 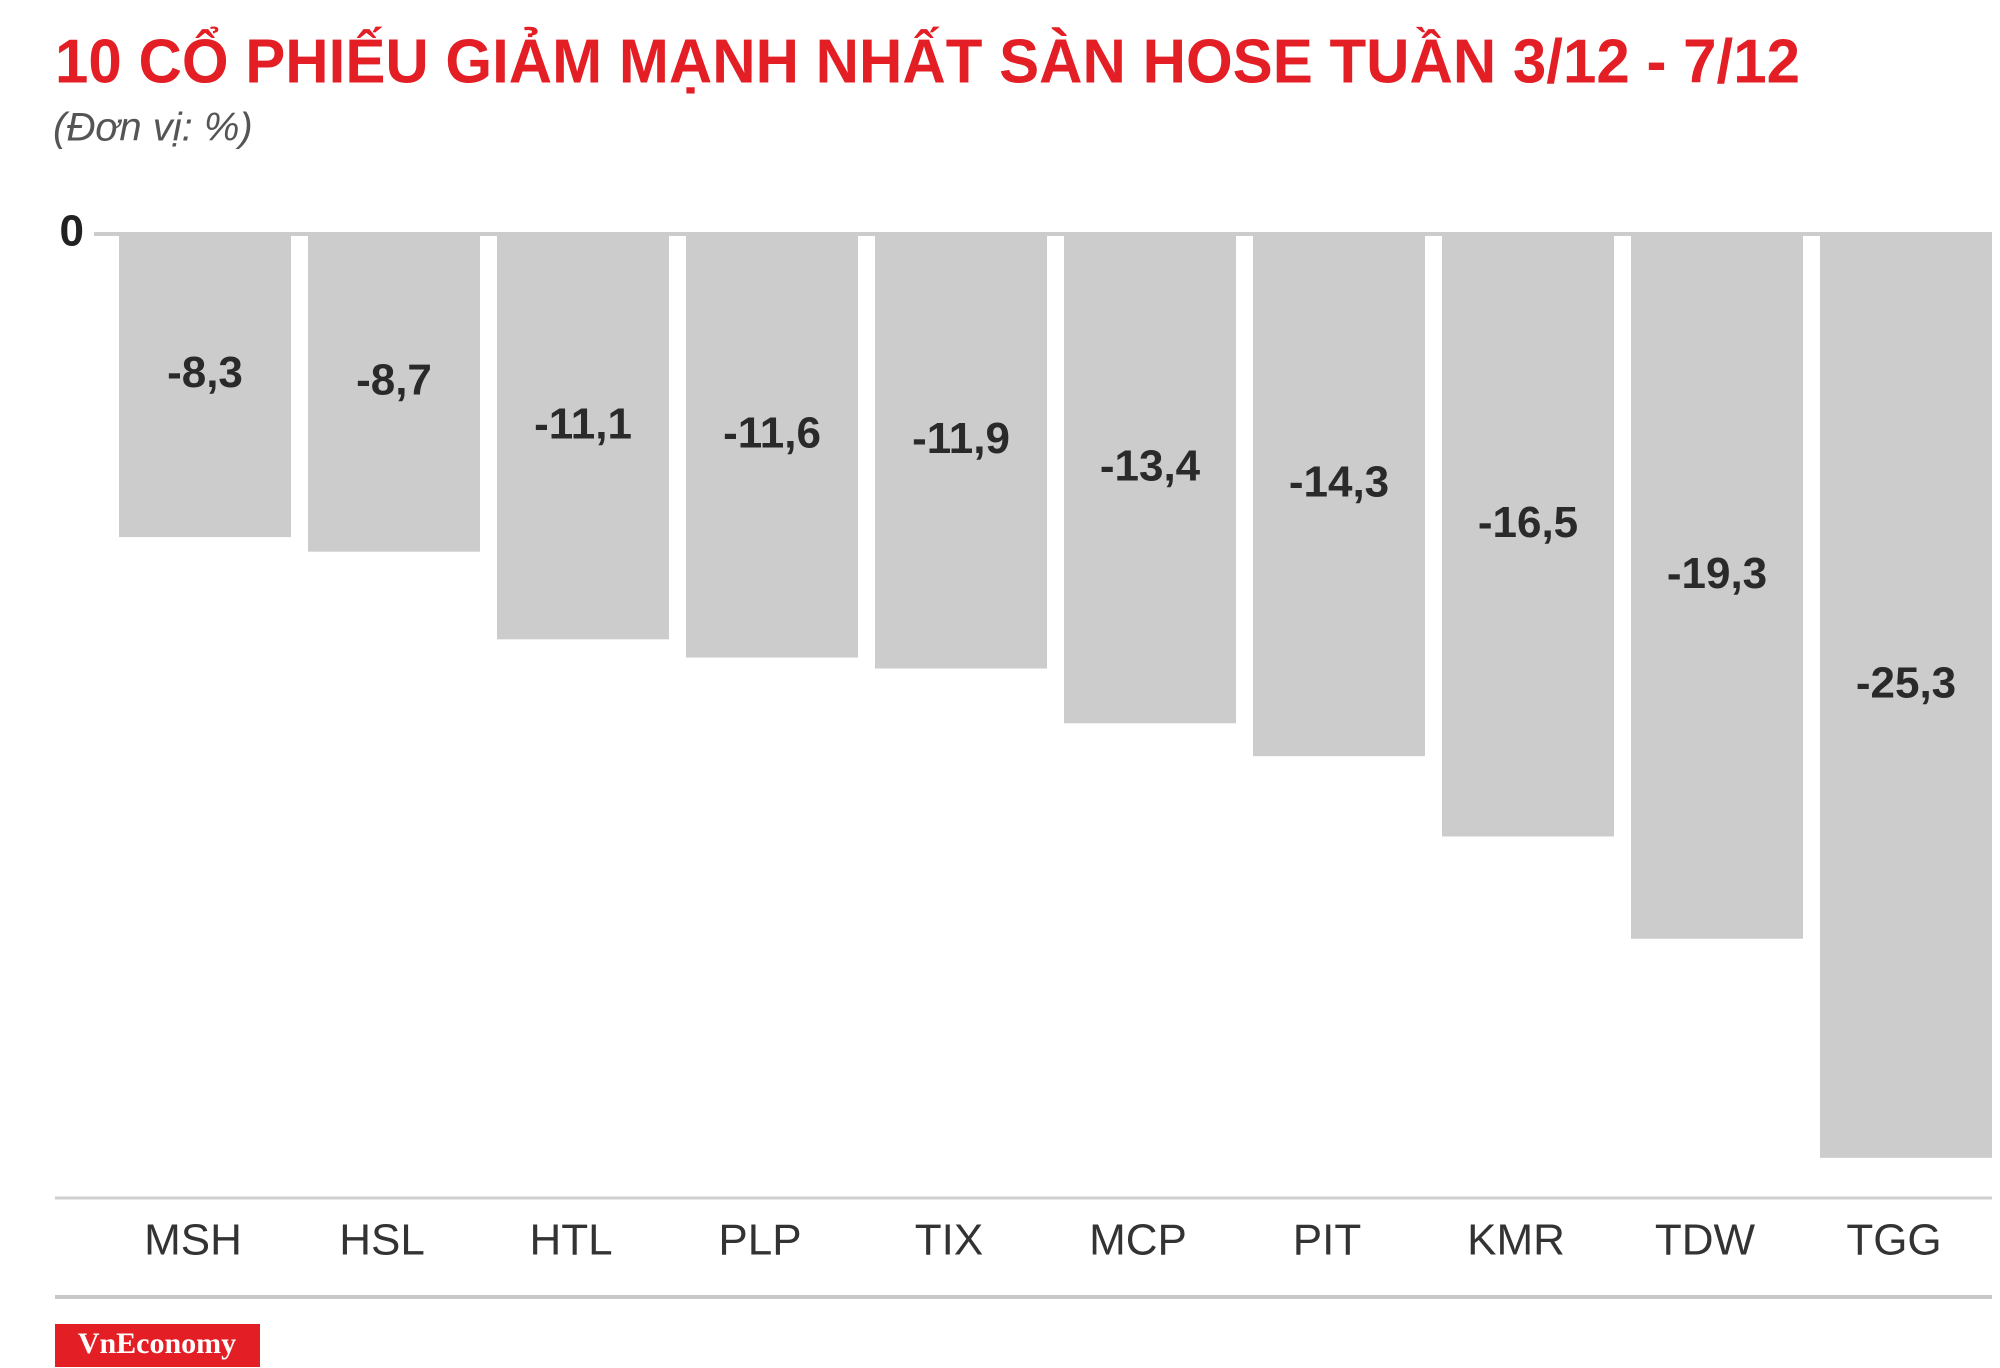 What do you see at coordinates (1528, 522) in the screenshot?
I see `value-label: -16,5` at bounding box center [1528, 522].